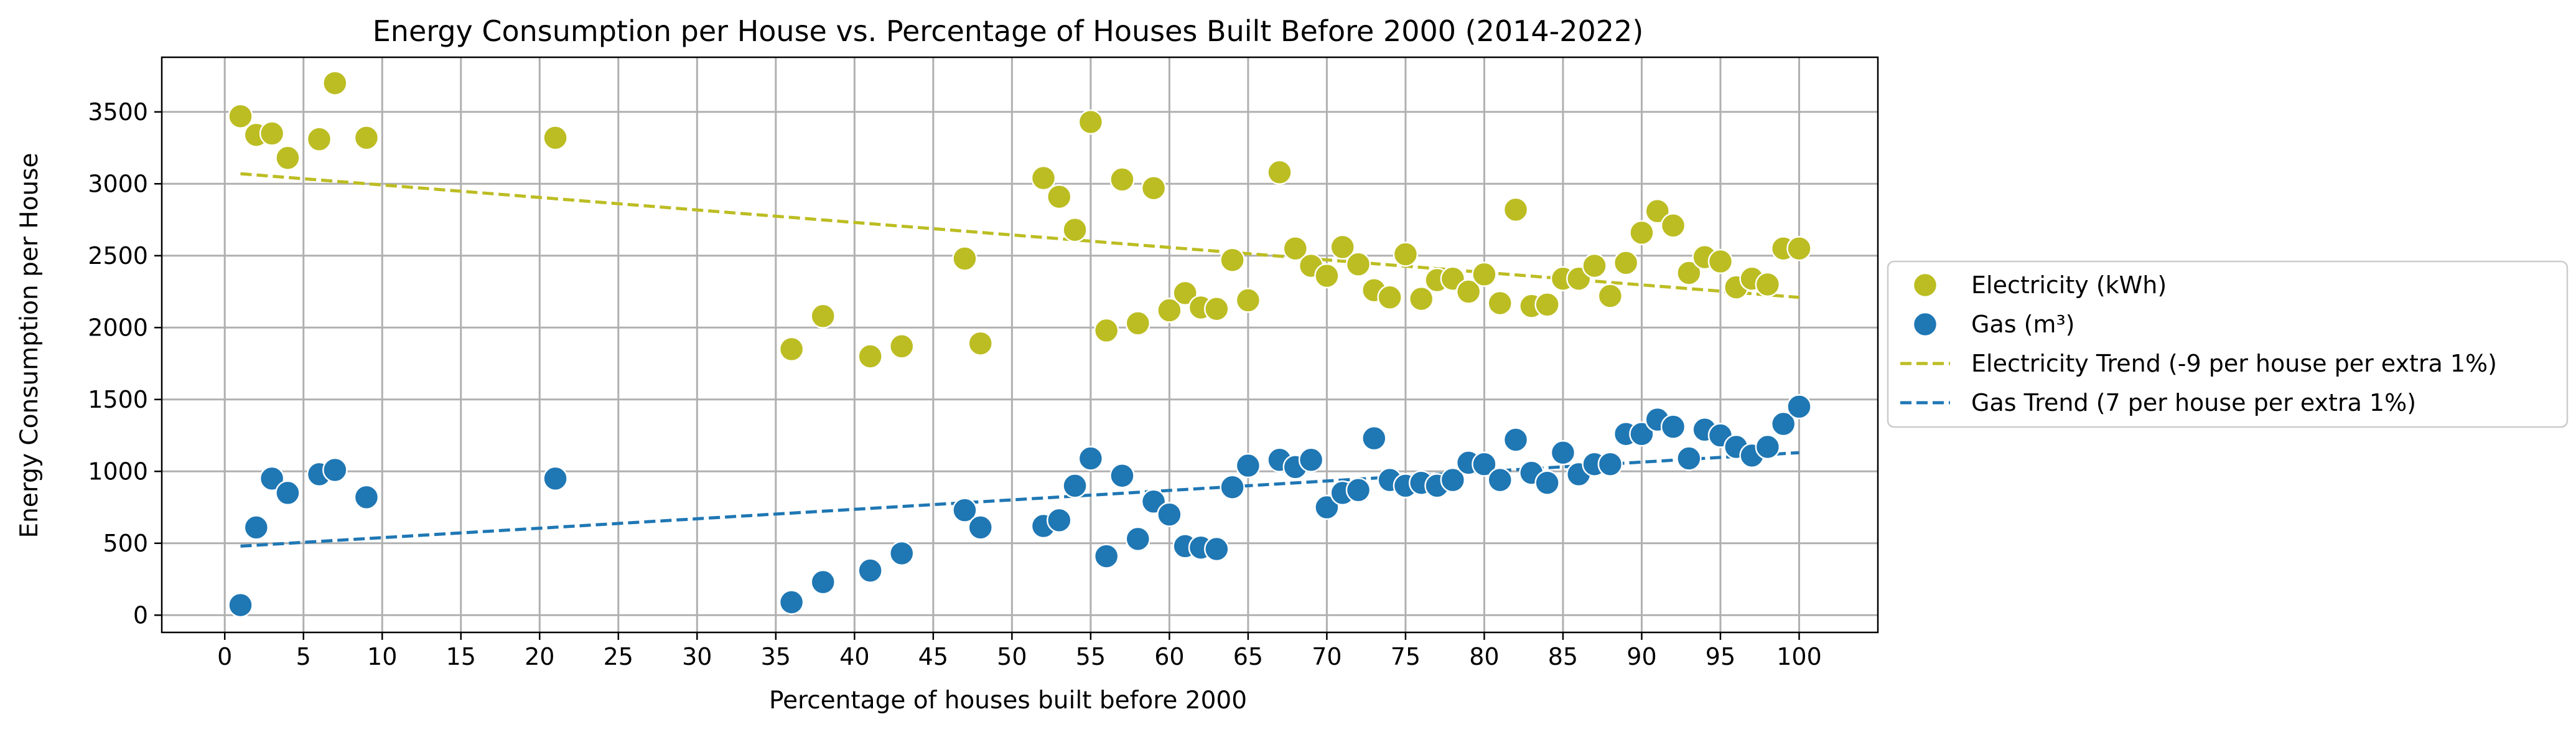 This screenshot has width=2576, height=732. Describe the element at coordinates (854, 657) in the screenshot. I see `x-tick-label: 40` at that location.